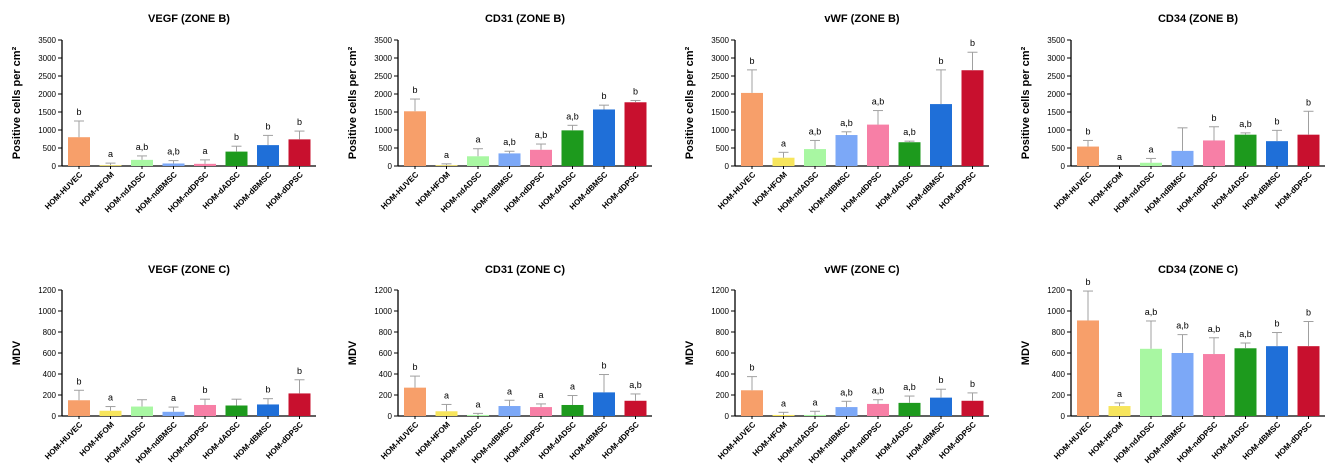 This screenshot has width=1330, height=472. I want to click on chart-title: CD34 (ZONE C), so click(1198, 270).